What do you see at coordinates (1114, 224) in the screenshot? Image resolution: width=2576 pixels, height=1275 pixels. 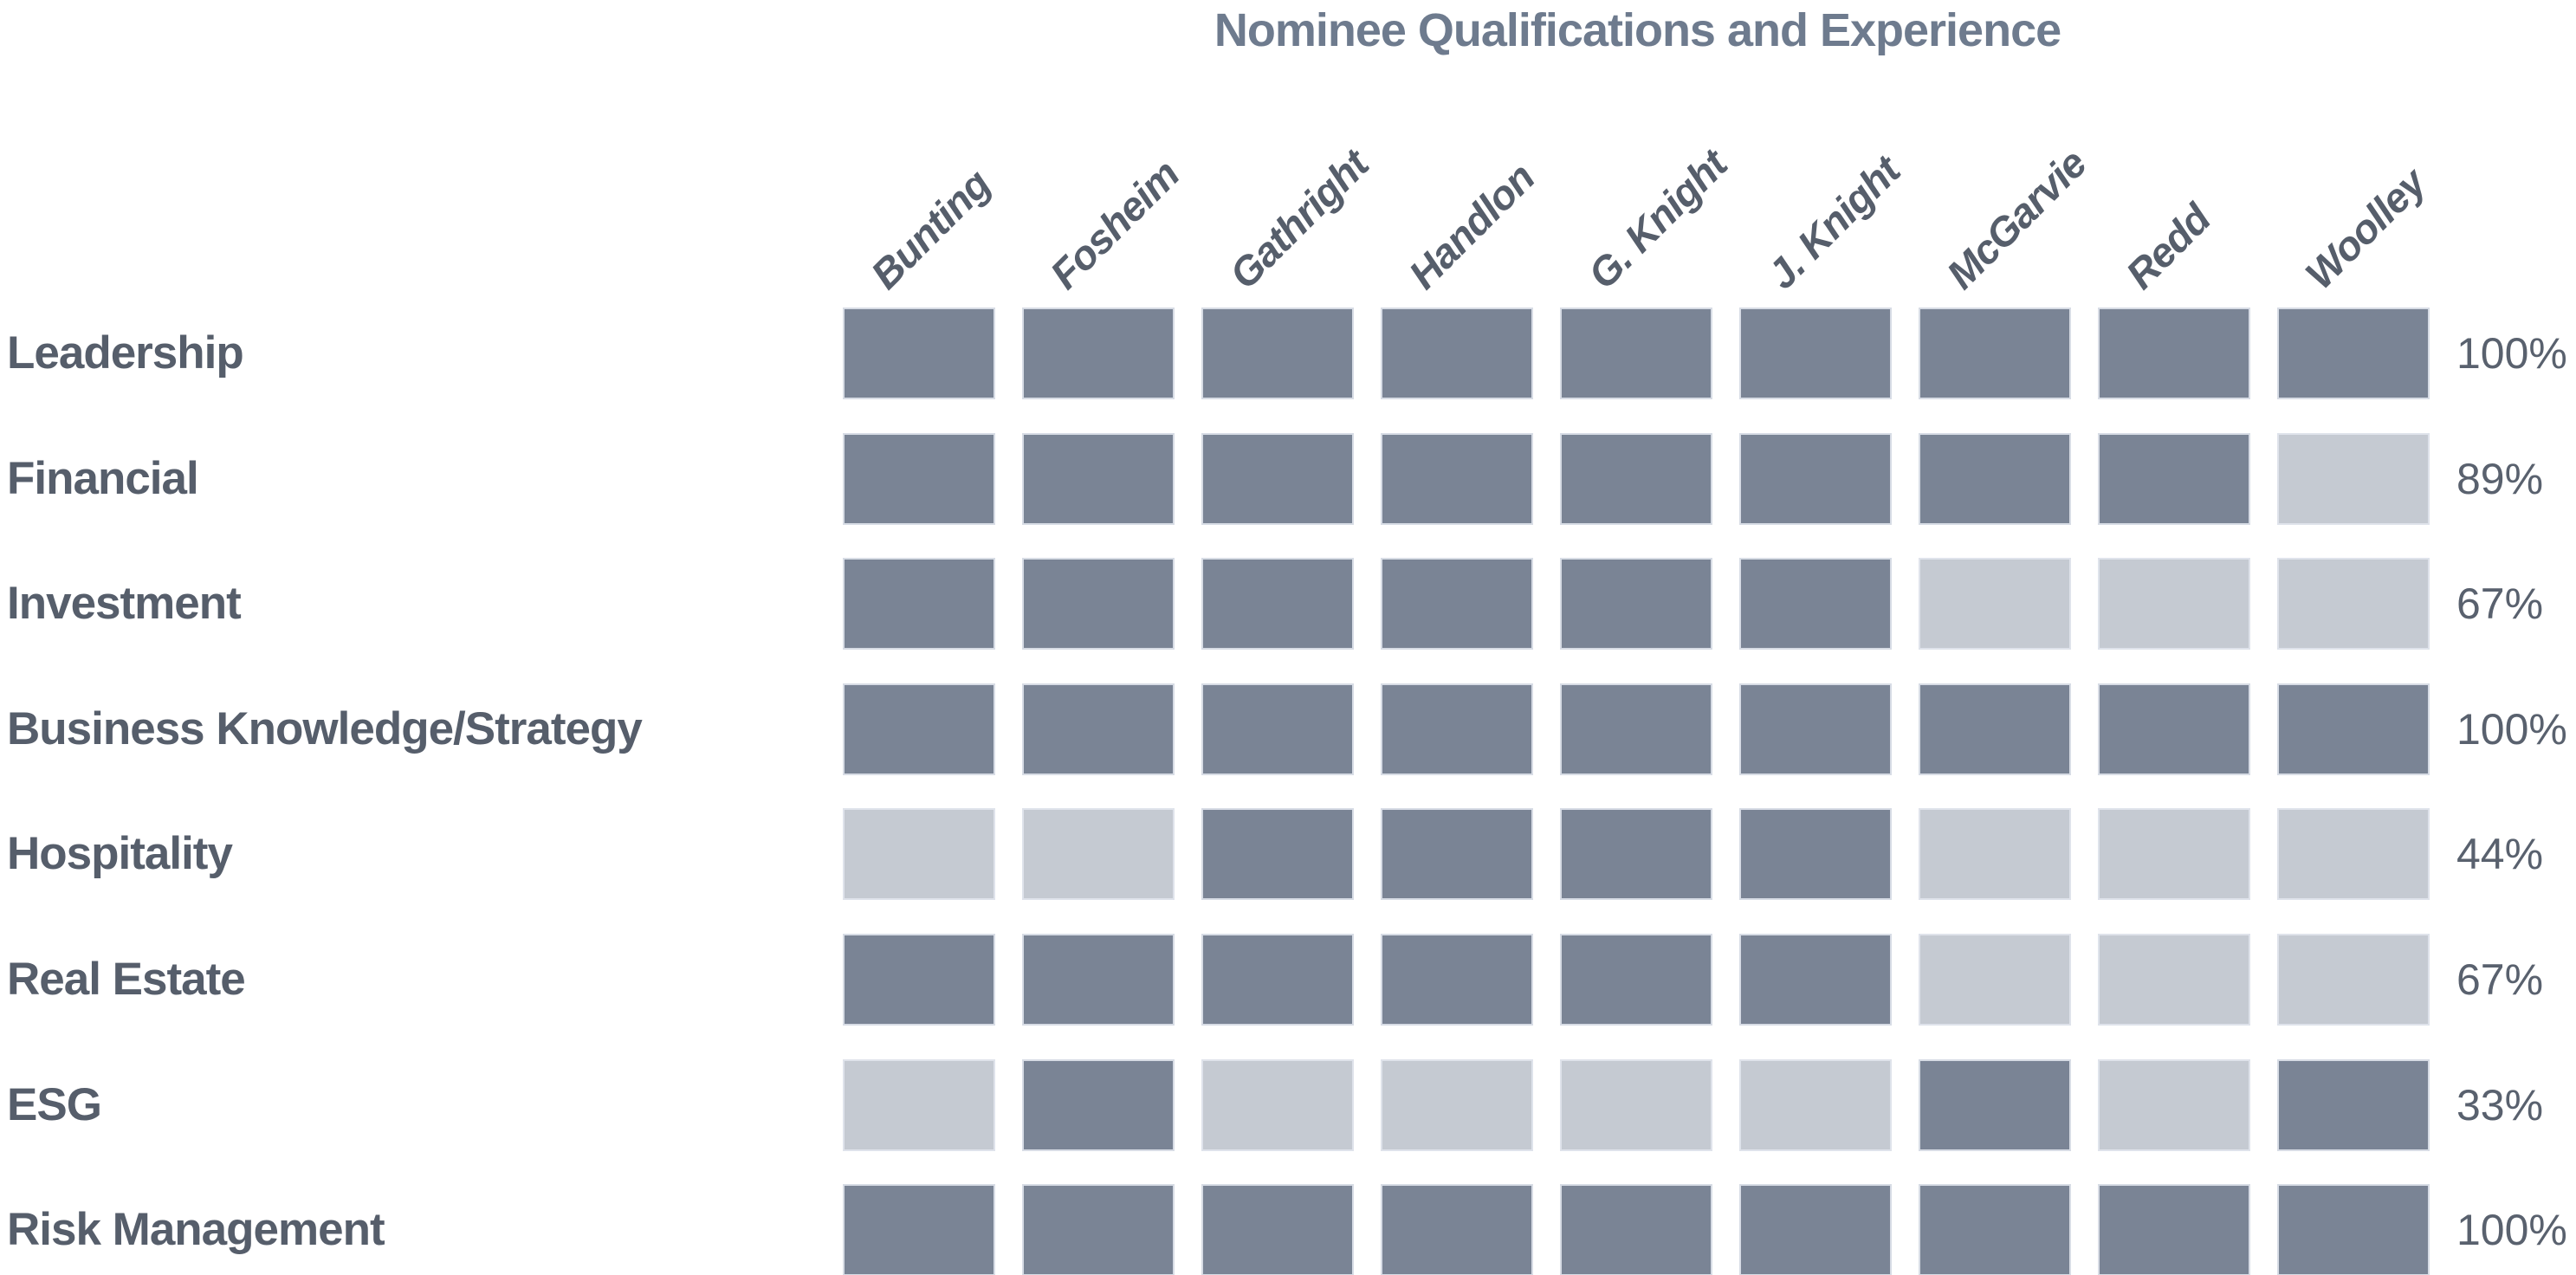 I see `column-header: Fosheim` at bounding box center [1114, 224].